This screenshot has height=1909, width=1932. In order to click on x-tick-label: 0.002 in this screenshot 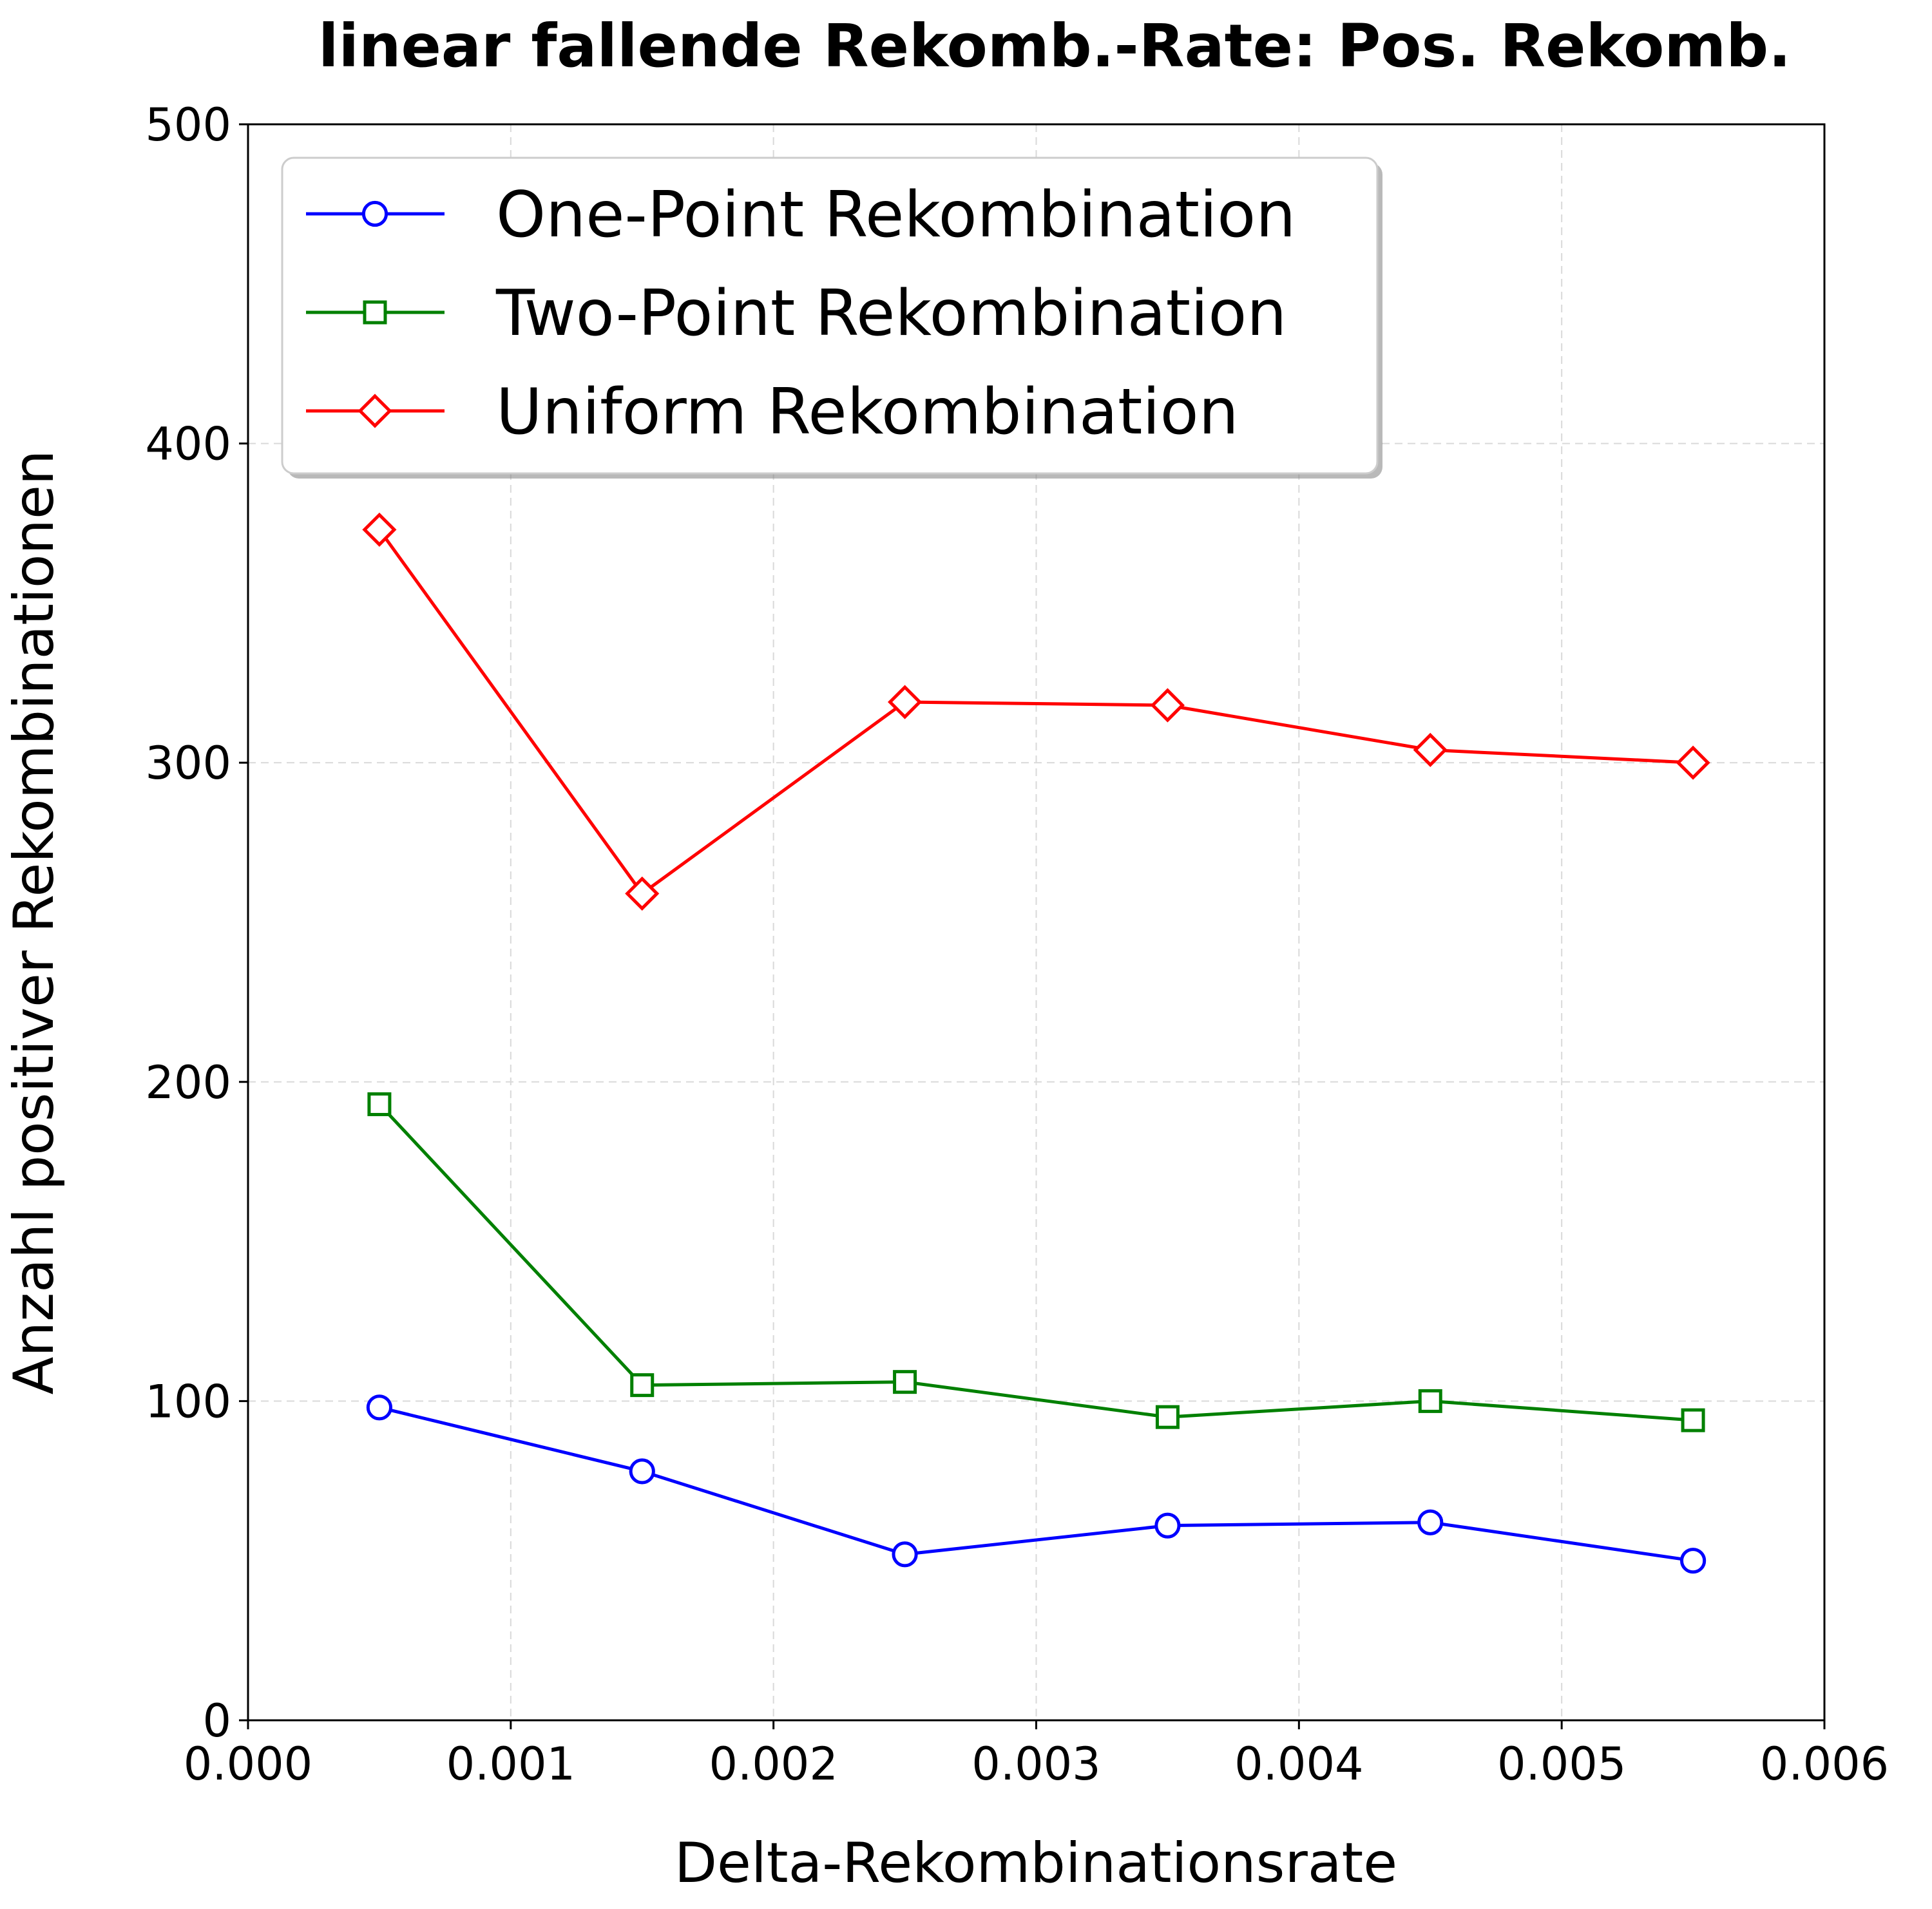, I will do `click(773, 1764)`.